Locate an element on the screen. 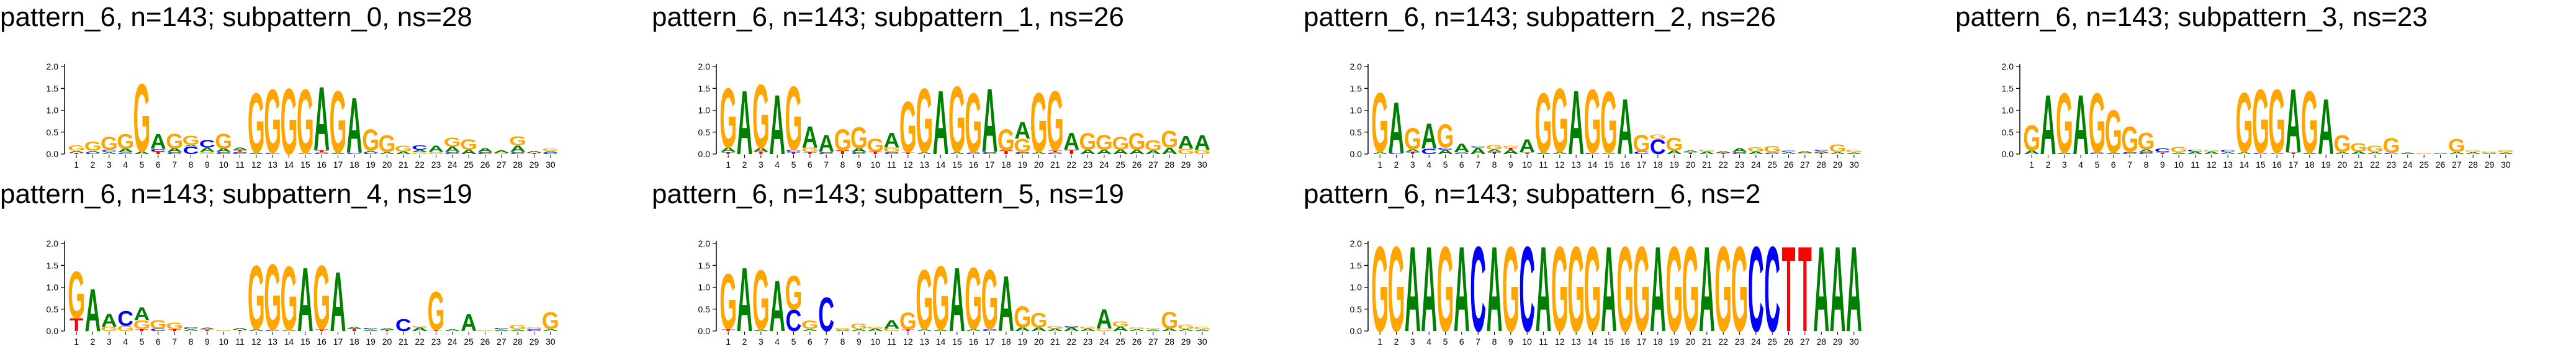 This screenshot has height=354, width=2576. x-tick-label: 1 is located at coordinates (1379, 342).